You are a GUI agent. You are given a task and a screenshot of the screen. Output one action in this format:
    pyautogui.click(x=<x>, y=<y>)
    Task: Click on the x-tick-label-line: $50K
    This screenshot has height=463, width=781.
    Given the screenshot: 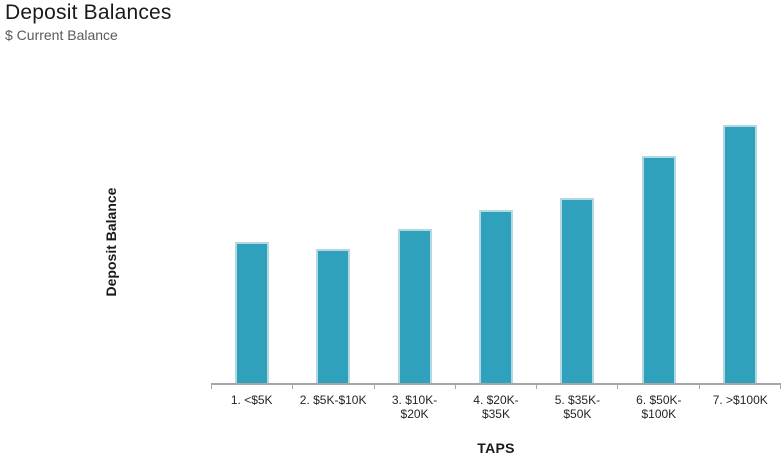 What is the action you would take?
    pyautogui.click(x=577, y=414)
    